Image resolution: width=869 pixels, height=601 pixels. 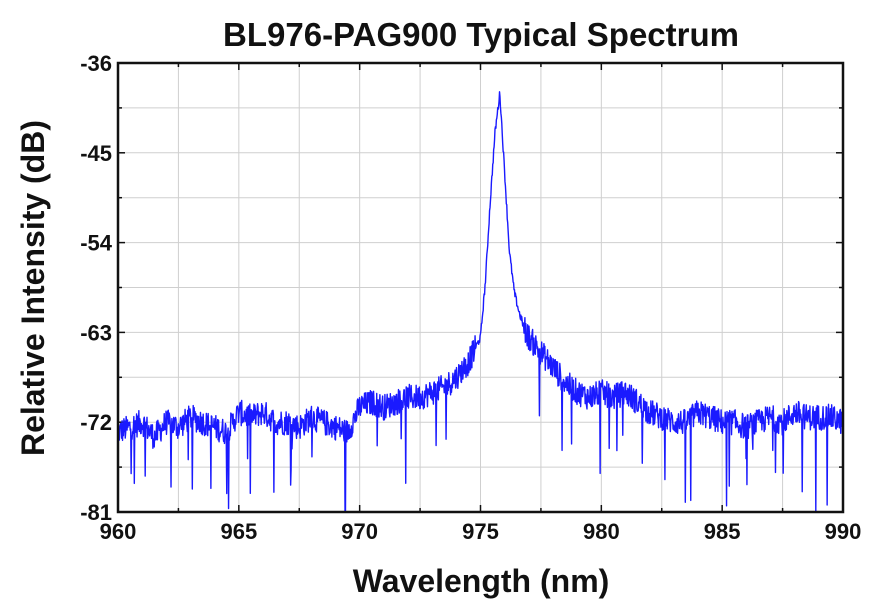 I want to click on x-tick-label: 970, so click(x=359, y=531).